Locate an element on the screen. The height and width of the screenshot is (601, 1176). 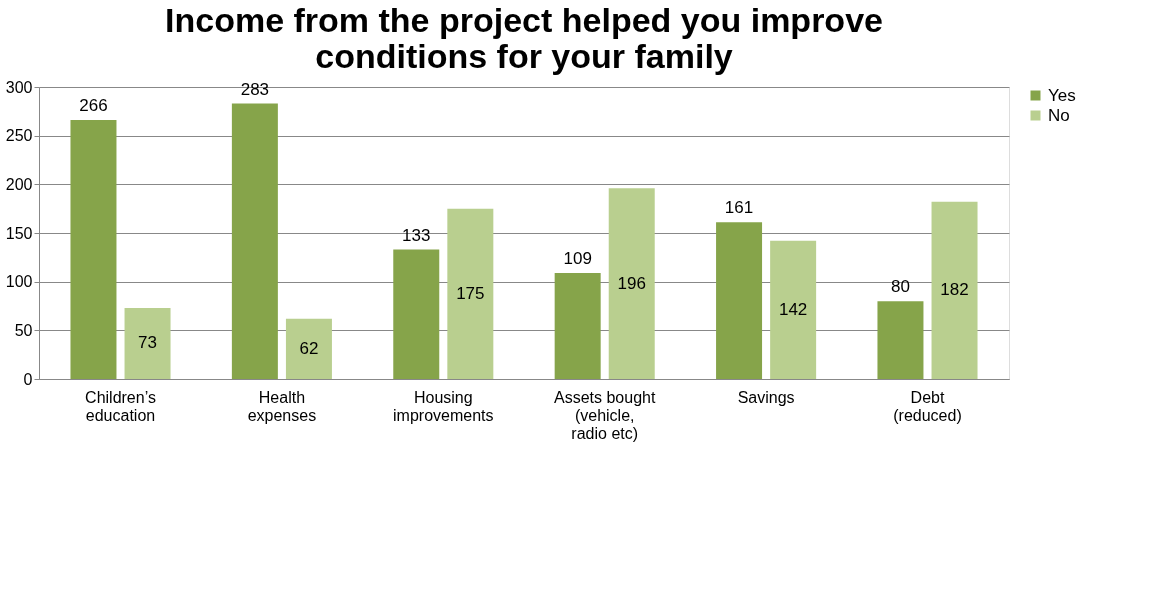
x-tick-label: Health expenses is located at coordinates (282, 406).